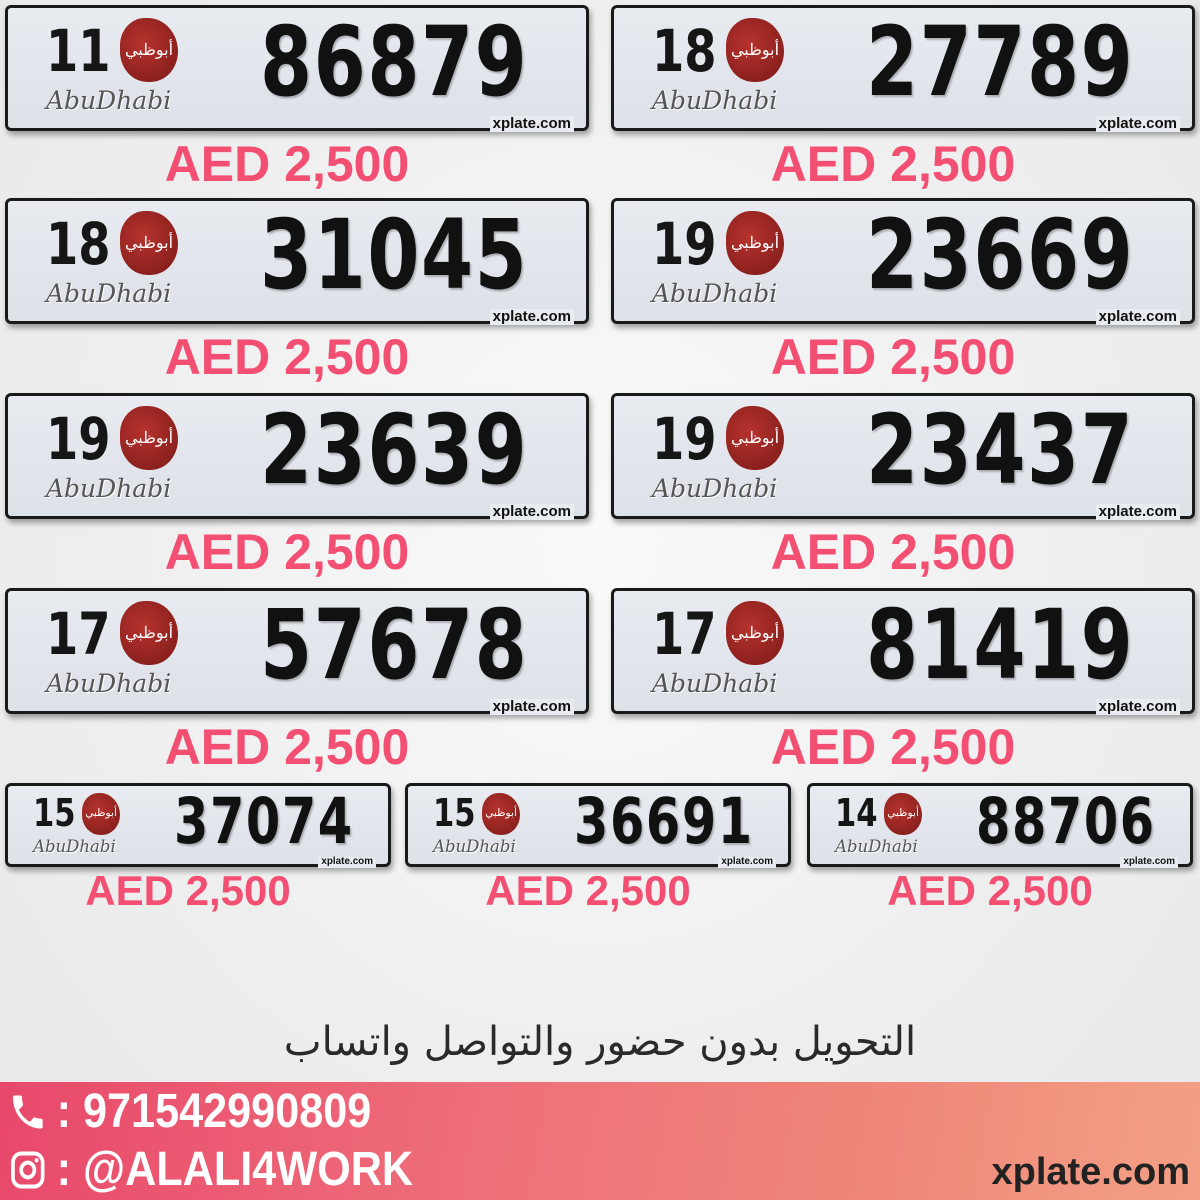  I want to click on contact-banner: : 971542990809 : @ALALI4WORK xplate.com, so click(600, 1141).